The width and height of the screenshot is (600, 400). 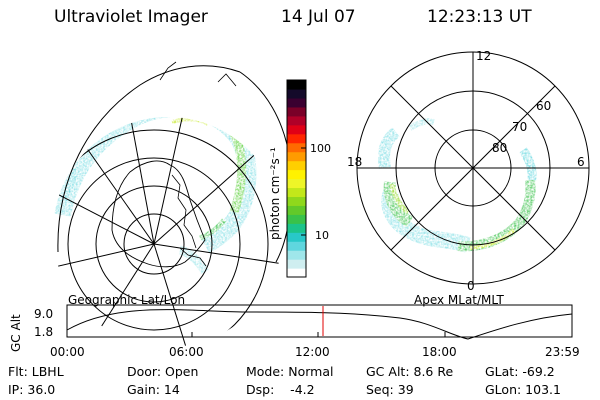 What do you see at coordinates (153, 389) in the screenshot?
I see `gain-info: Gain: 14` at bounding box center [153, 389].